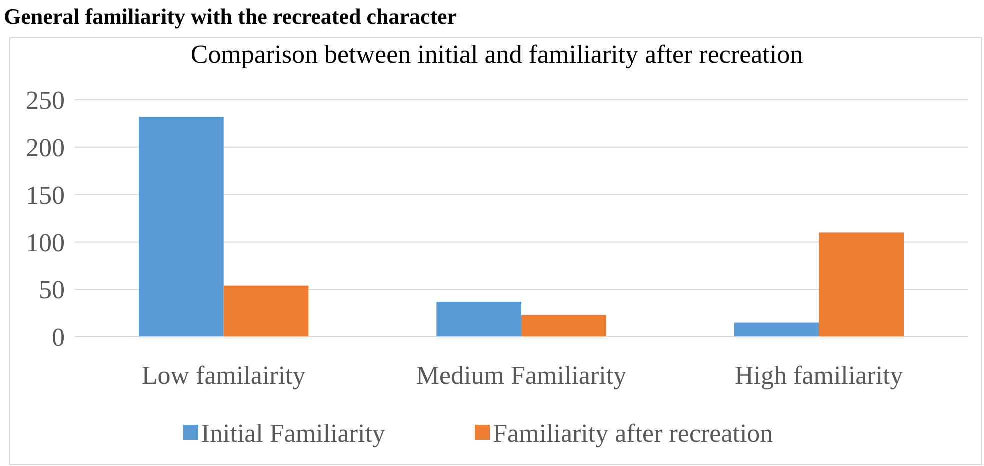 This screenshot has height=466, width=984. I want to click on y-tick-label: 0, so click(58, 337).